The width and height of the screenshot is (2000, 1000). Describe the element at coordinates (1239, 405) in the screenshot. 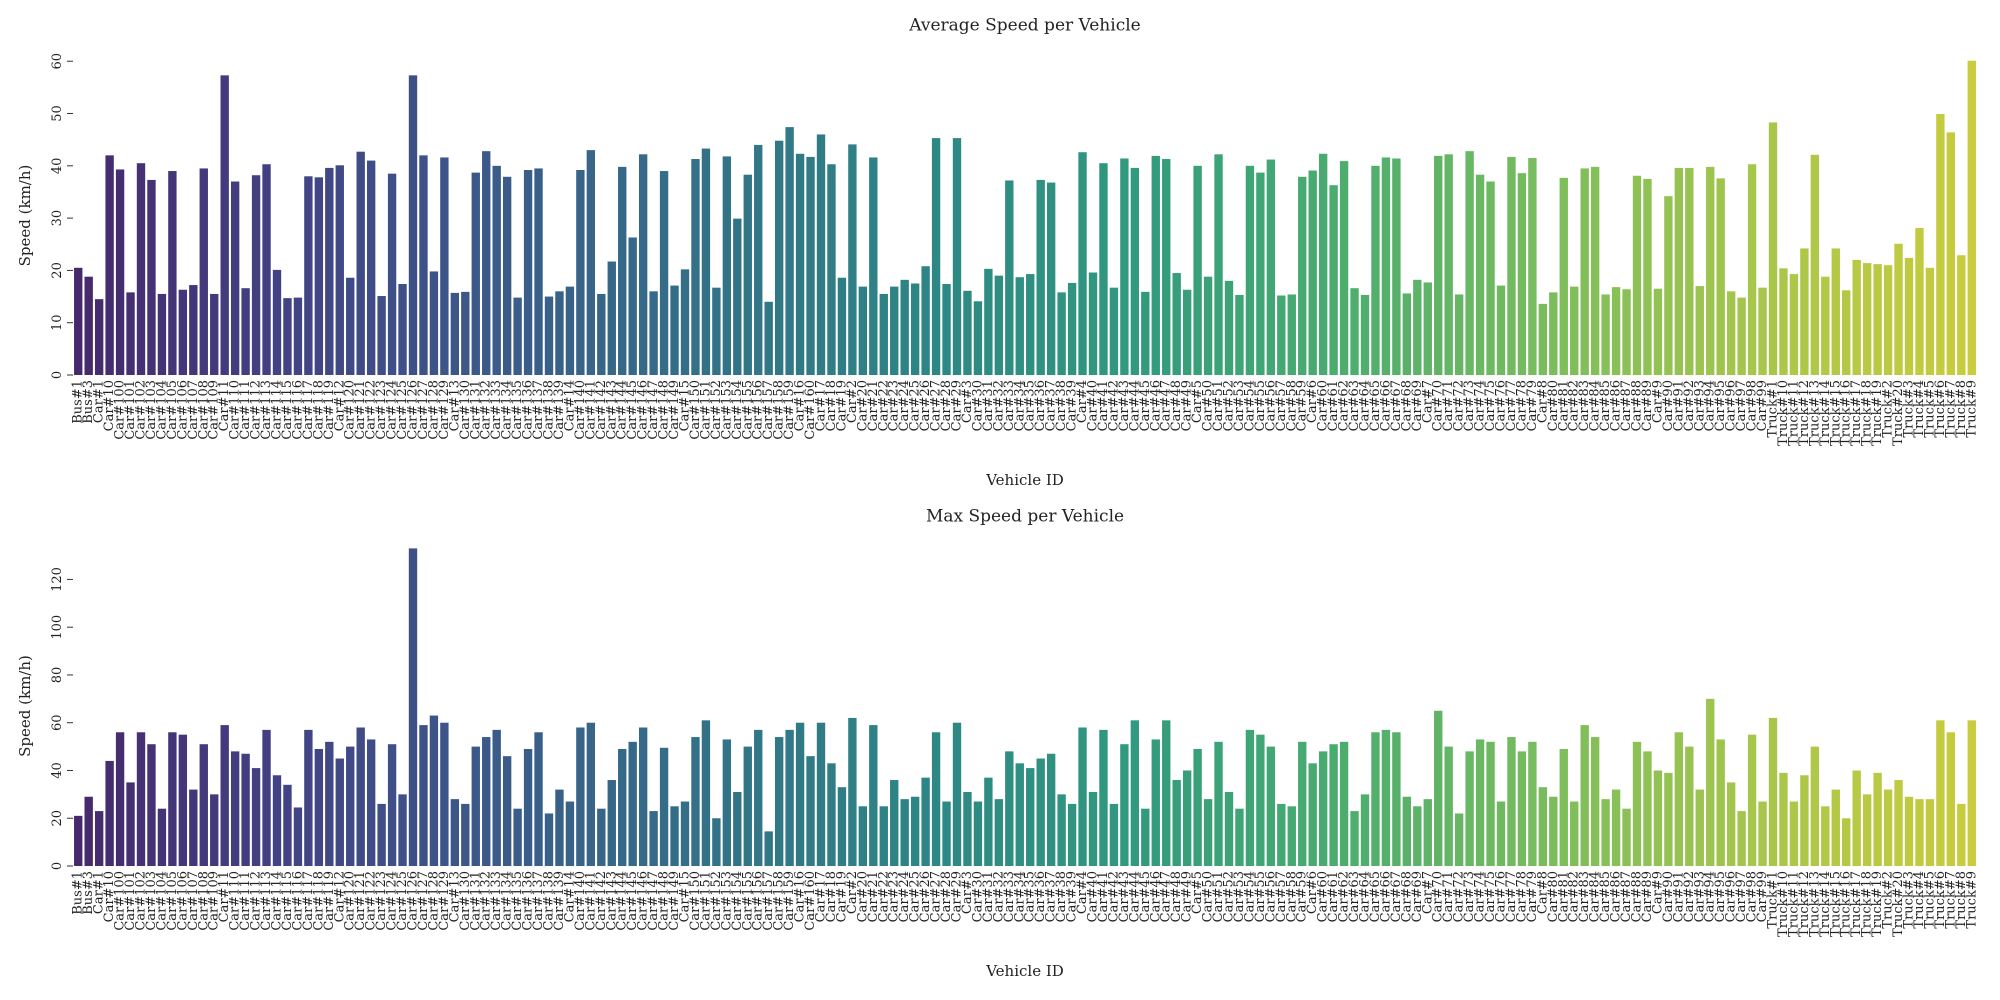

I see `x-tick-label: Car#53` at that location.